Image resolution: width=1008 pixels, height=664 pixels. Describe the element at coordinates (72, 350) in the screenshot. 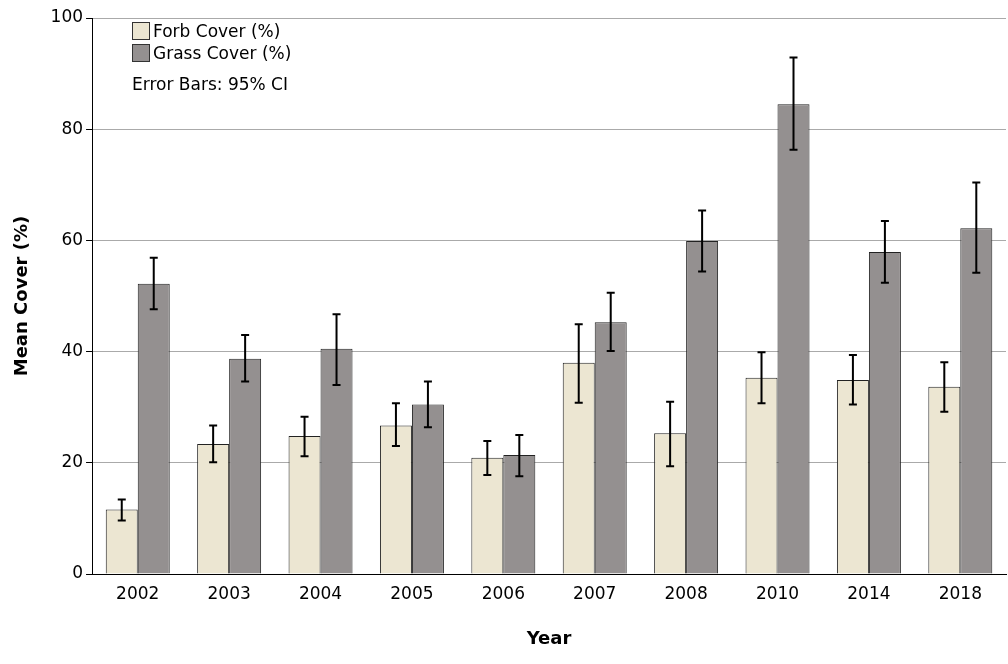

I see `y-tick-label: 40` at that location.